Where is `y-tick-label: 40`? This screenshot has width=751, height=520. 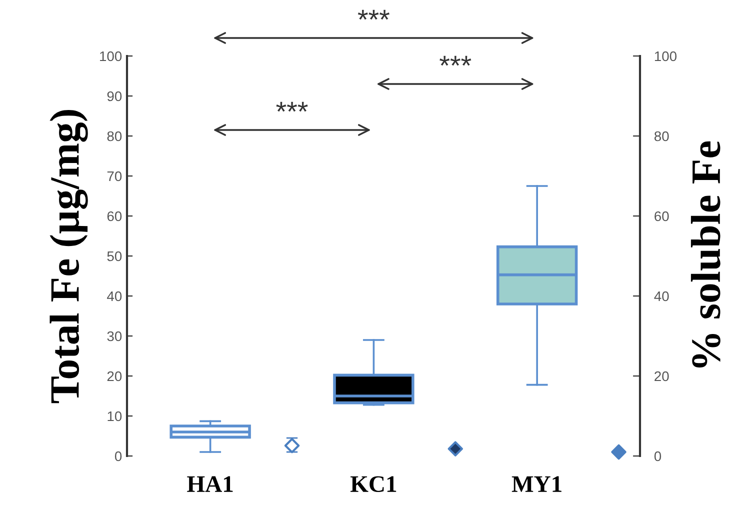
y-tick-label: 40 is located at coordinates (114, 296).